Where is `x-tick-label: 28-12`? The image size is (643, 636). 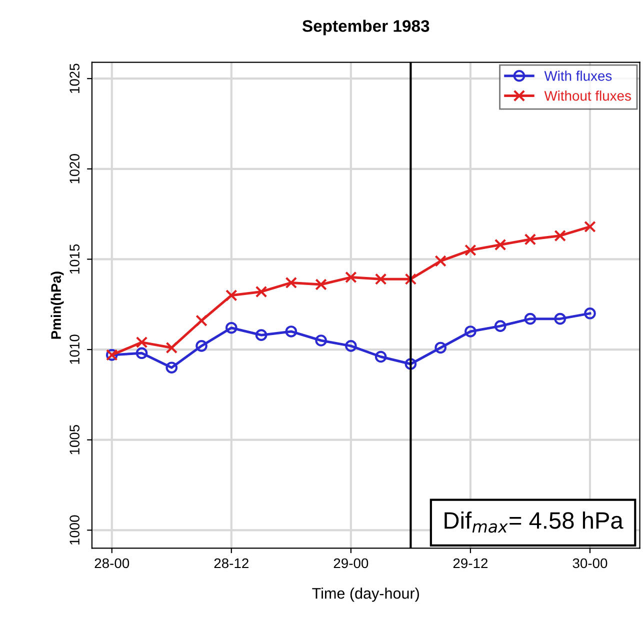 x-tick-label: 28-12 is located at coordinates (231, 563).